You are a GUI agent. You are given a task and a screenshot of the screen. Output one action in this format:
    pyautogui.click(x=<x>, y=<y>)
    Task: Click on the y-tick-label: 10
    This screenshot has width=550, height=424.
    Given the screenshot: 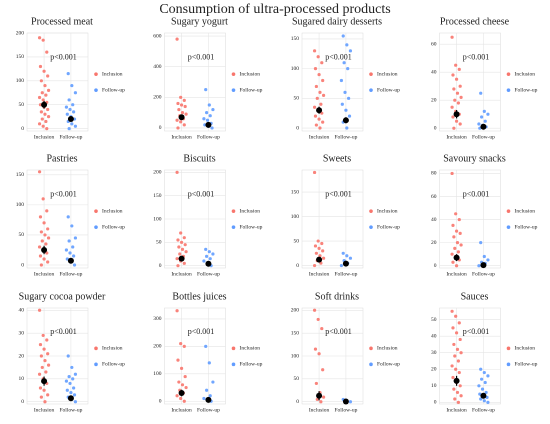 What is the action you would take?
    pyautogui.click(x=434, y=386)
    